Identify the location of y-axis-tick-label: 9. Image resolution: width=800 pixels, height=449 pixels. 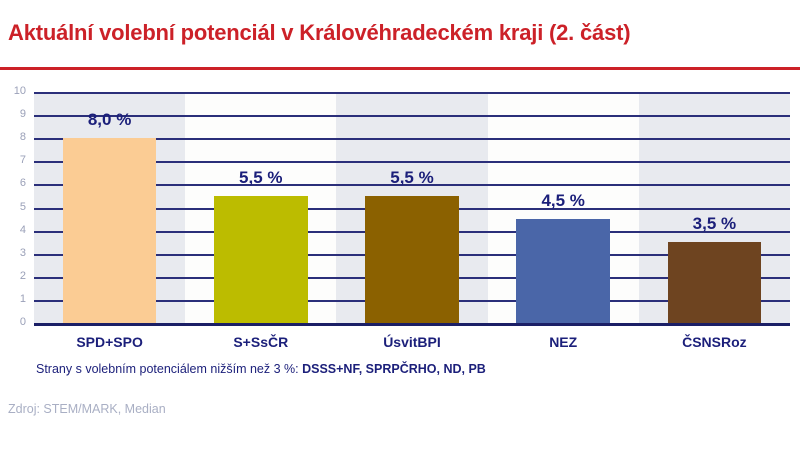
(22, 114).